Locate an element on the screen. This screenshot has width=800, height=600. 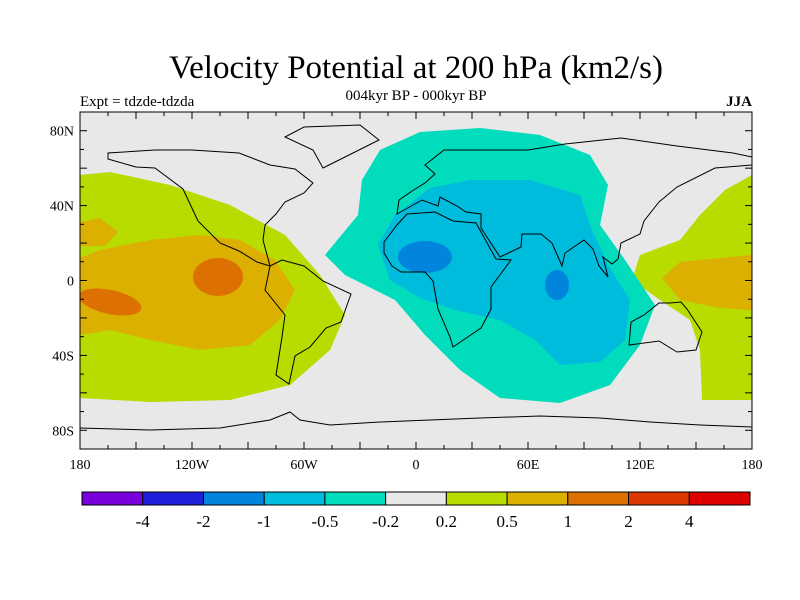
contour-neg-1-africa is located at coordinates (425, 257).